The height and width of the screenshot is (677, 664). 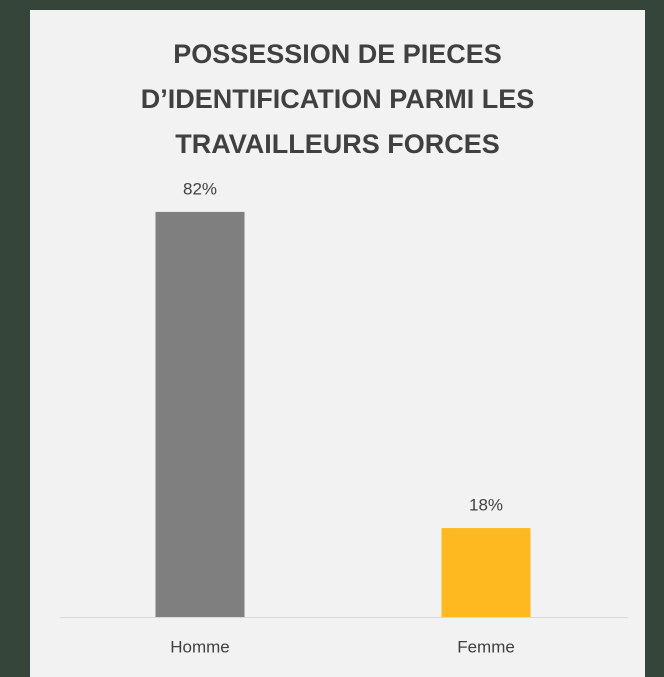 What do you see at coordinates (200, 188) in the screenshot?
I see `data-label: 82%` at bounding box center [200, 188].